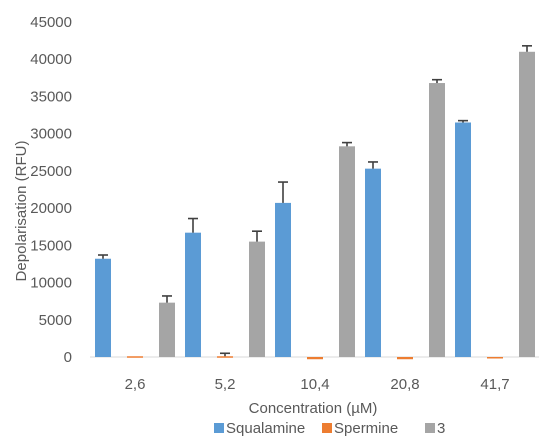 The height and width of the screenshot is (437, 539). I want to click on y-tick-label: 5000, so click(55, 320).